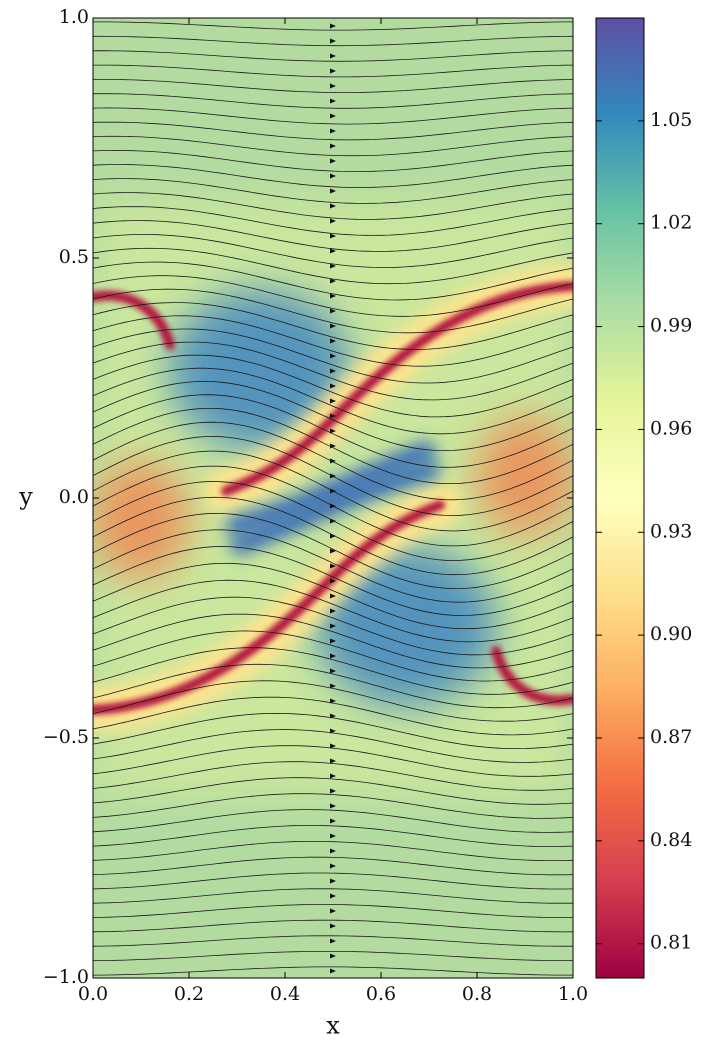  I want to click on colorbar-tick-label: 0.81, so click(671, 943).